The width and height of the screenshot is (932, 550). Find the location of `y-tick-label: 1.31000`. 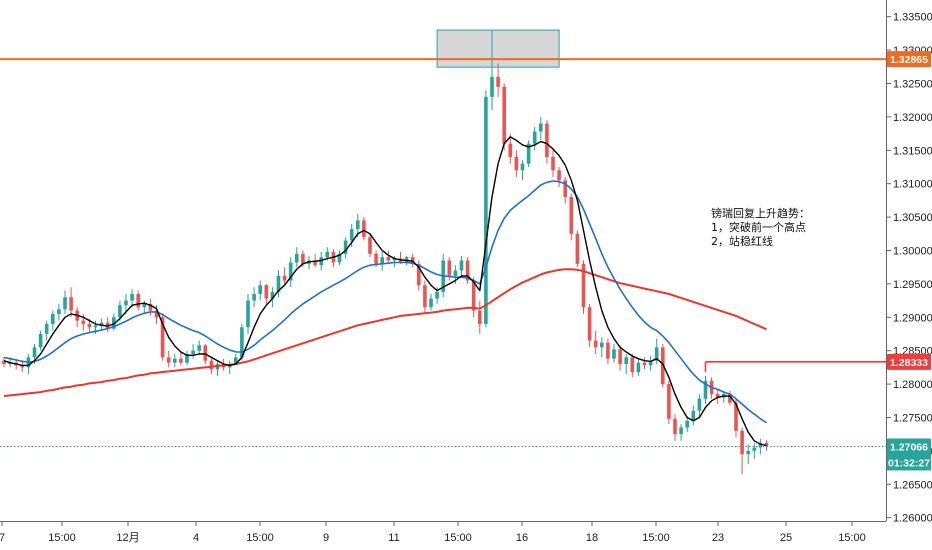

y-tick-label: 1.31000 is located at coordinates (912, 185).